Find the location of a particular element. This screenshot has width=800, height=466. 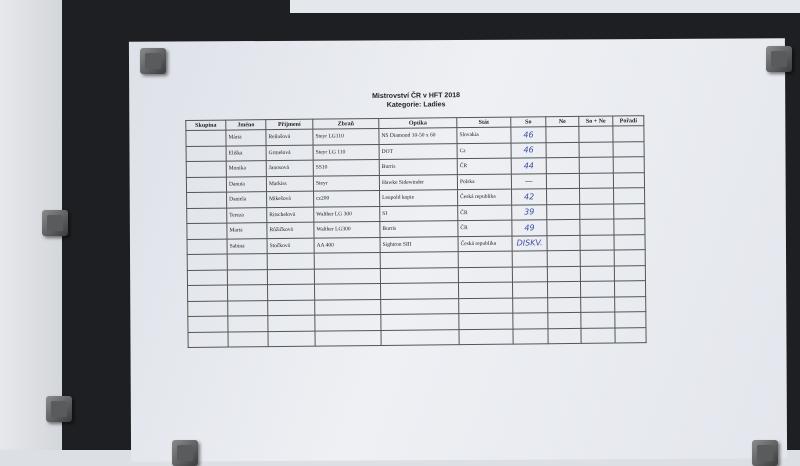

cell-so: 42 is located at coordinates (529, 196).